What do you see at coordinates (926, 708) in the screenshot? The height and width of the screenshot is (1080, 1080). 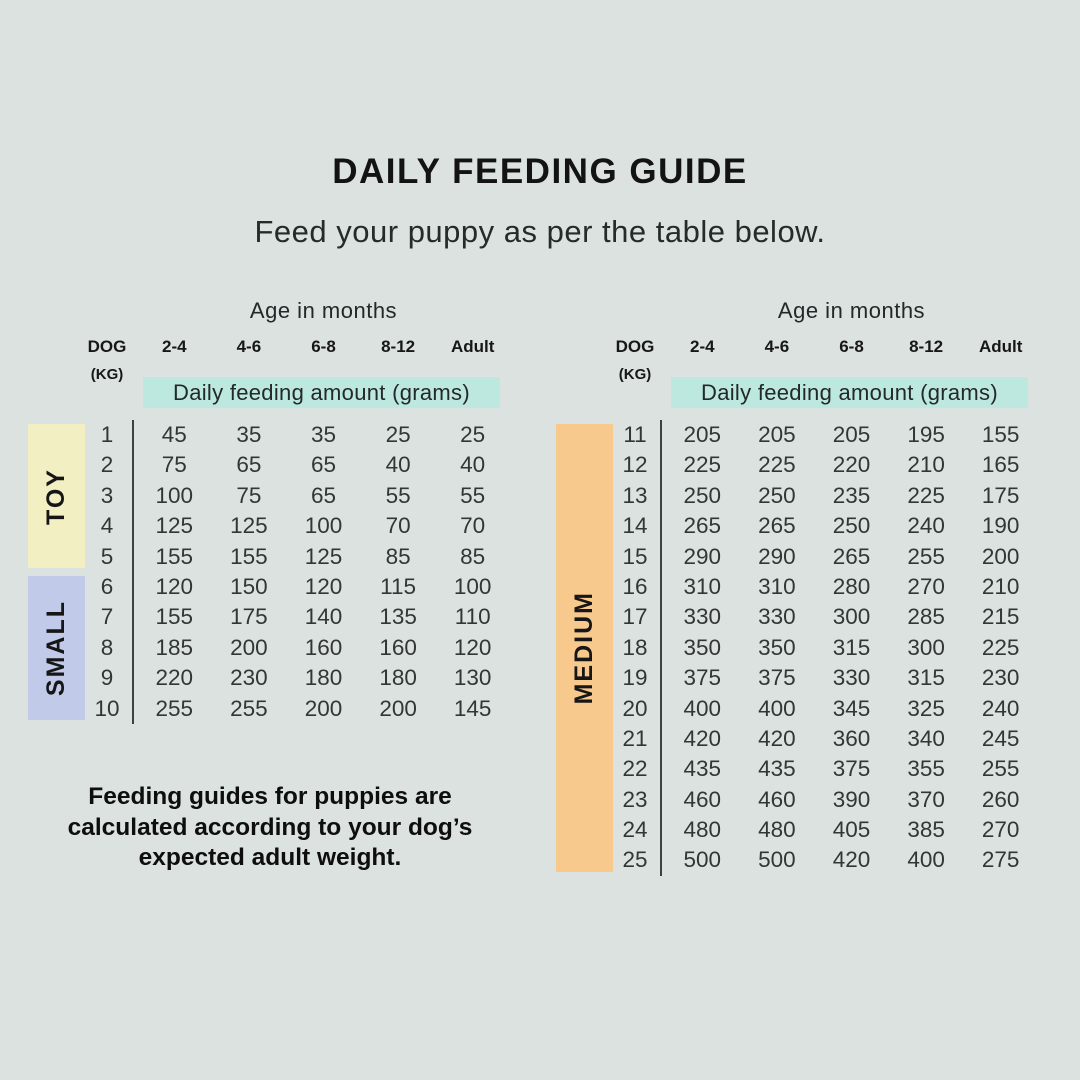 I see `feed-value-cell: 325` at bounding box center [926, 708].